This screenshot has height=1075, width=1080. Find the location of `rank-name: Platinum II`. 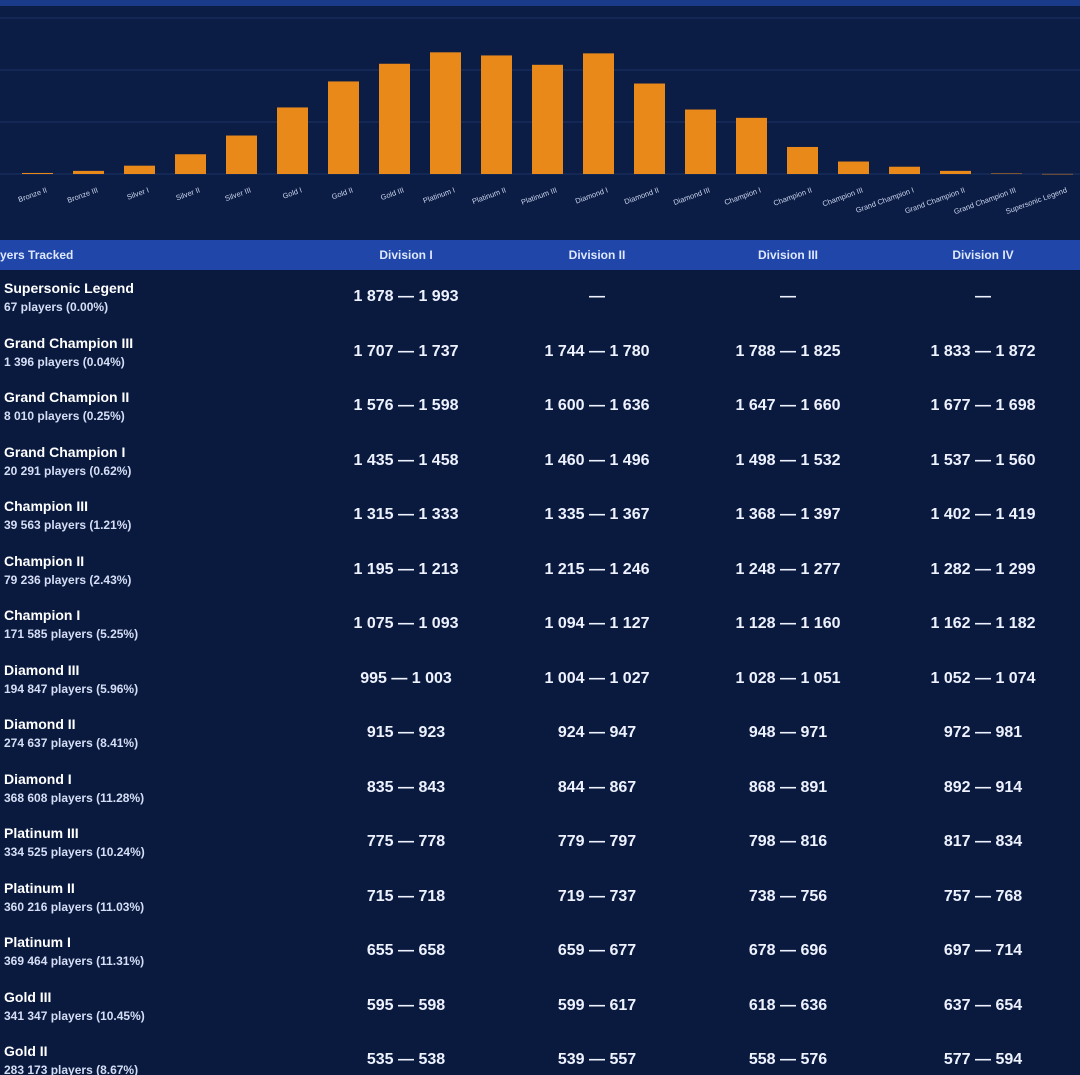

rank-name: Platinum II is located at coordinates (39, 887).